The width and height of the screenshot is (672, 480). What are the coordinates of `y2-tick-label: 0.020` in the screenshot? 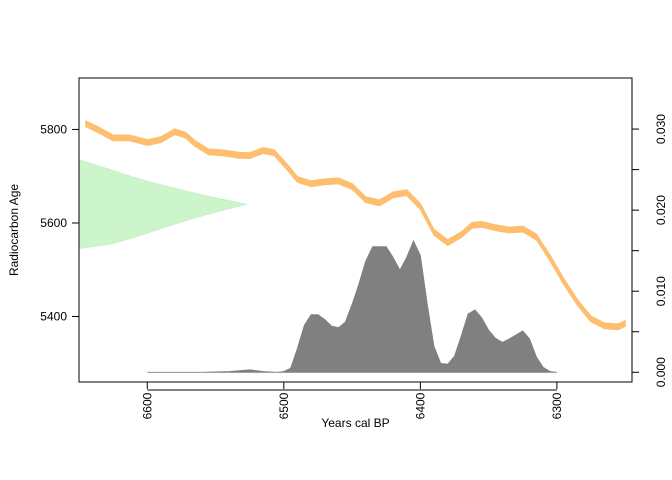 It's located at (661, 210).